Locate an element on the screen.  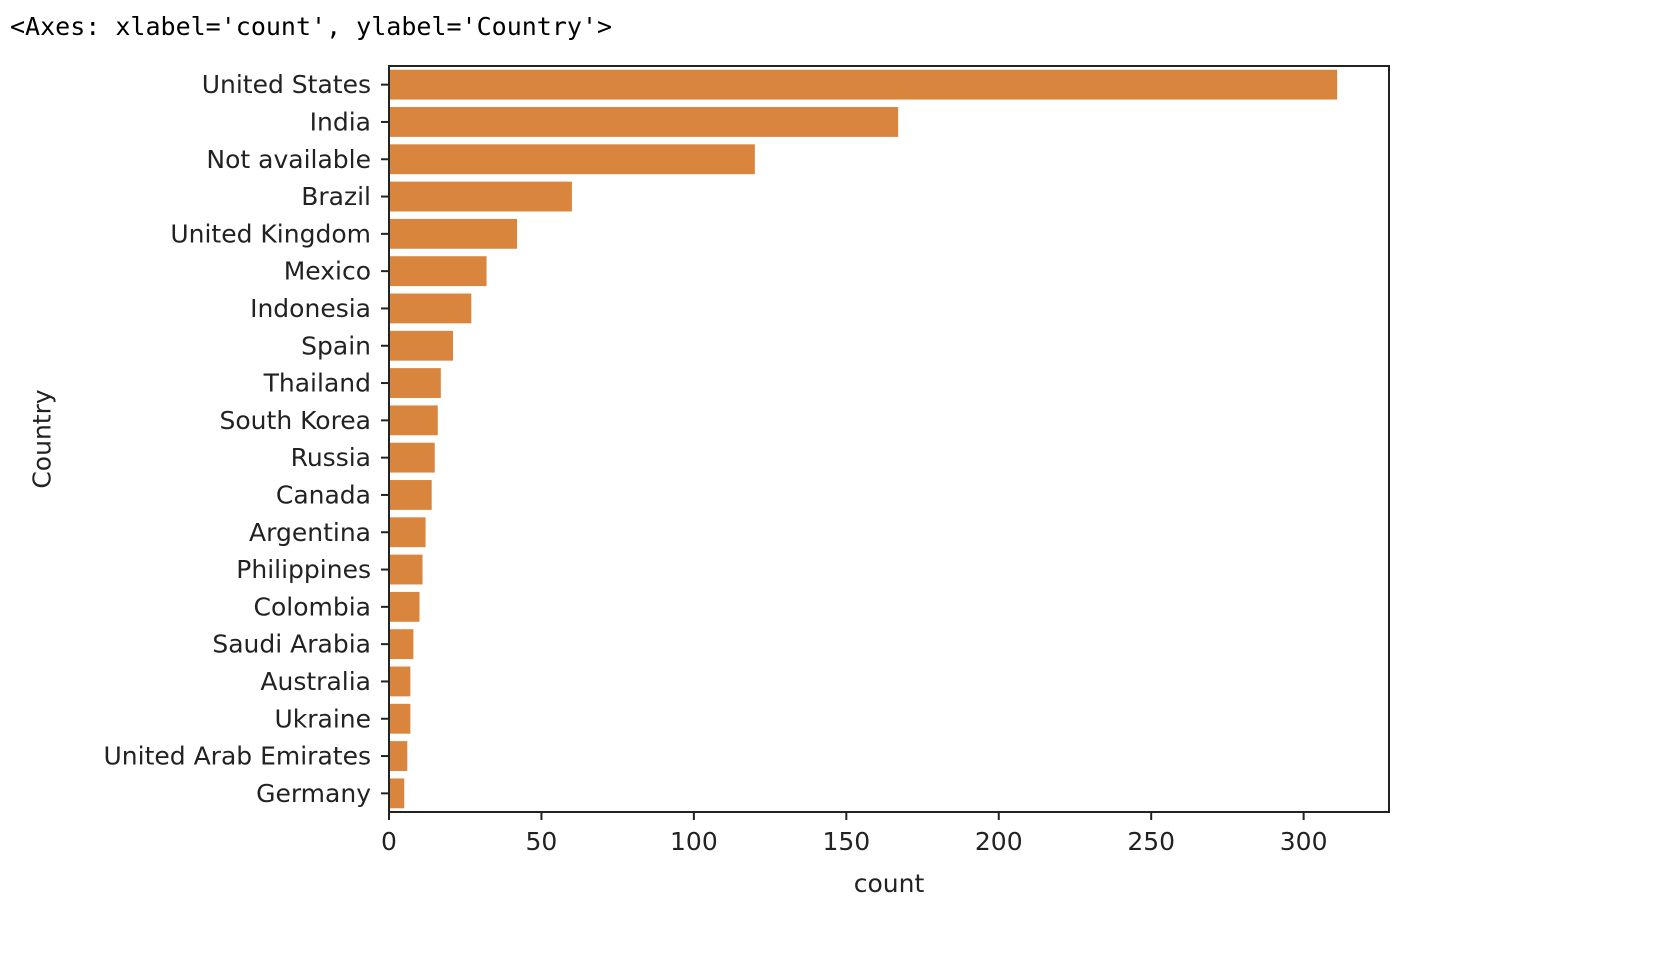
y-tick-label: Colombia is located at coordinates (312, 606).